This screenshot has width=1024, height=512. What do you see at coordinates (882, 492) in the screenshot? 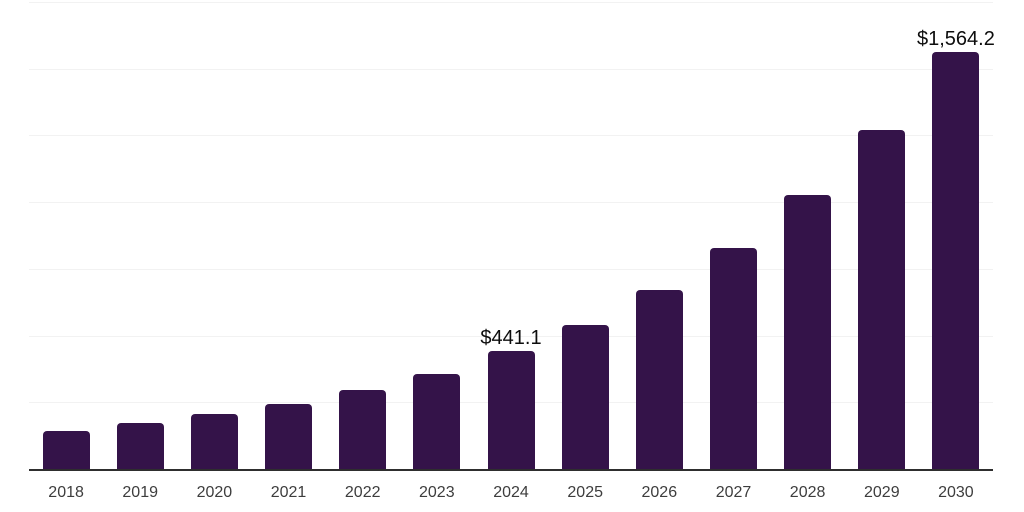
I see `x-tick-label-2029: 2029` at bounding box center [882, 492].